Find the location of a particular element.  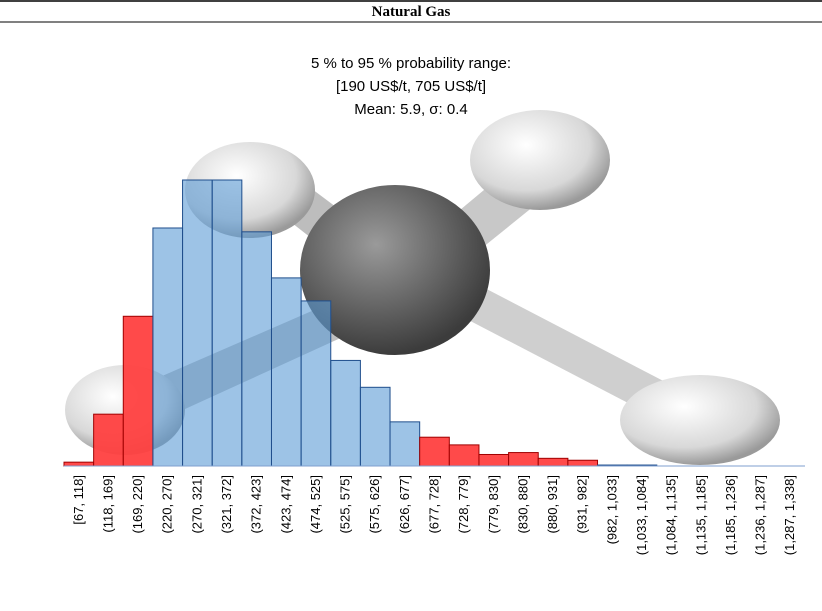

subtitle: Mean: 5.9, σ: 0.4 is located at coordinates (411, 109).